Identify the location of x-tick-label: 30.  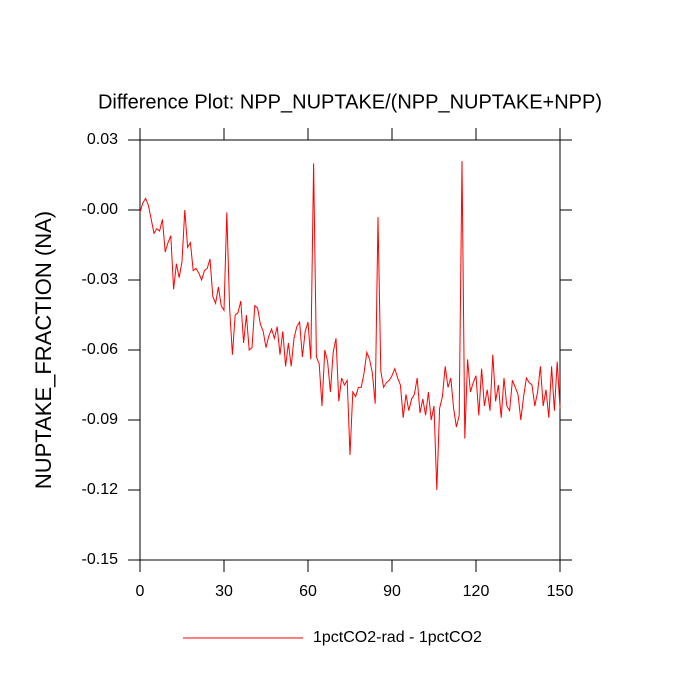
(224, 591).